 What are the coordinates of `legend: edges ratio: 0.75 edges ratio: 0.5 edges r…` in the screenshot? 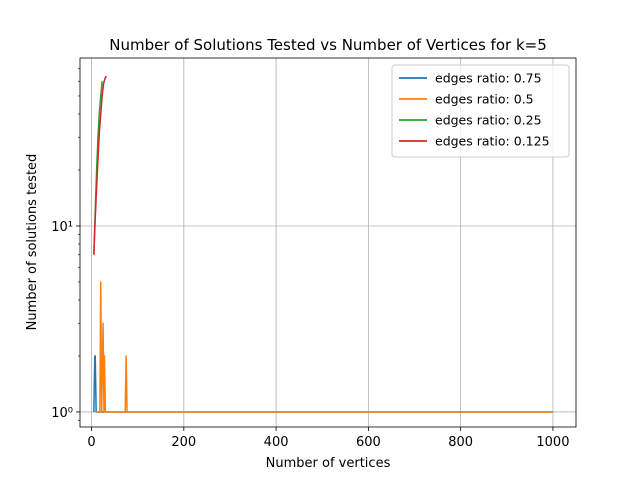 It's located at (480, 111).